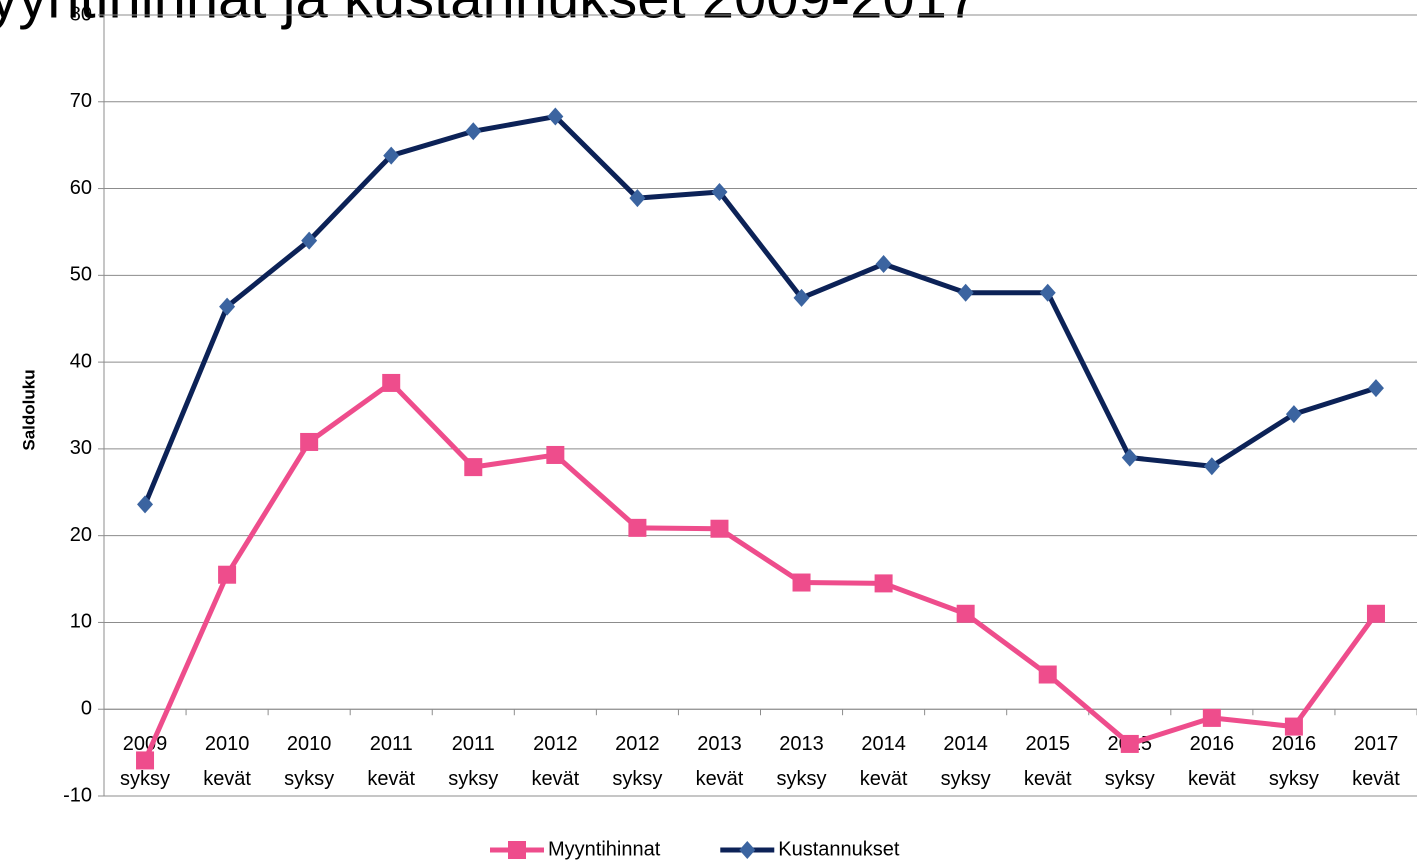  Describe the element at coordinates (81, 275) in the screenshot. I see `y-tick-label: 50` at that location.